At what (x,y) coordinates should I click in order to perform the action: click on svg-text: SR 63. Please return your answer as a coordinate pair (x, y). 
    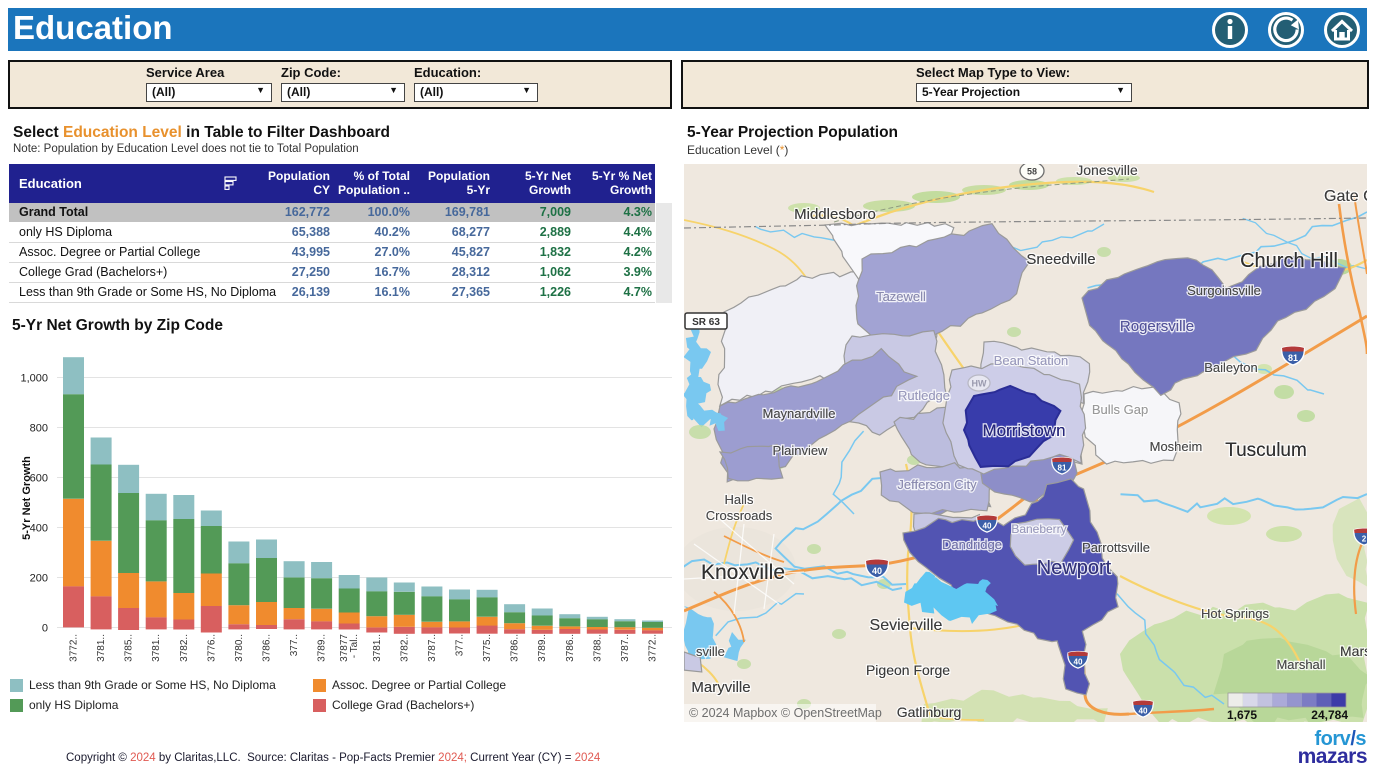
    Looking at the image, I should click on (706, 322).